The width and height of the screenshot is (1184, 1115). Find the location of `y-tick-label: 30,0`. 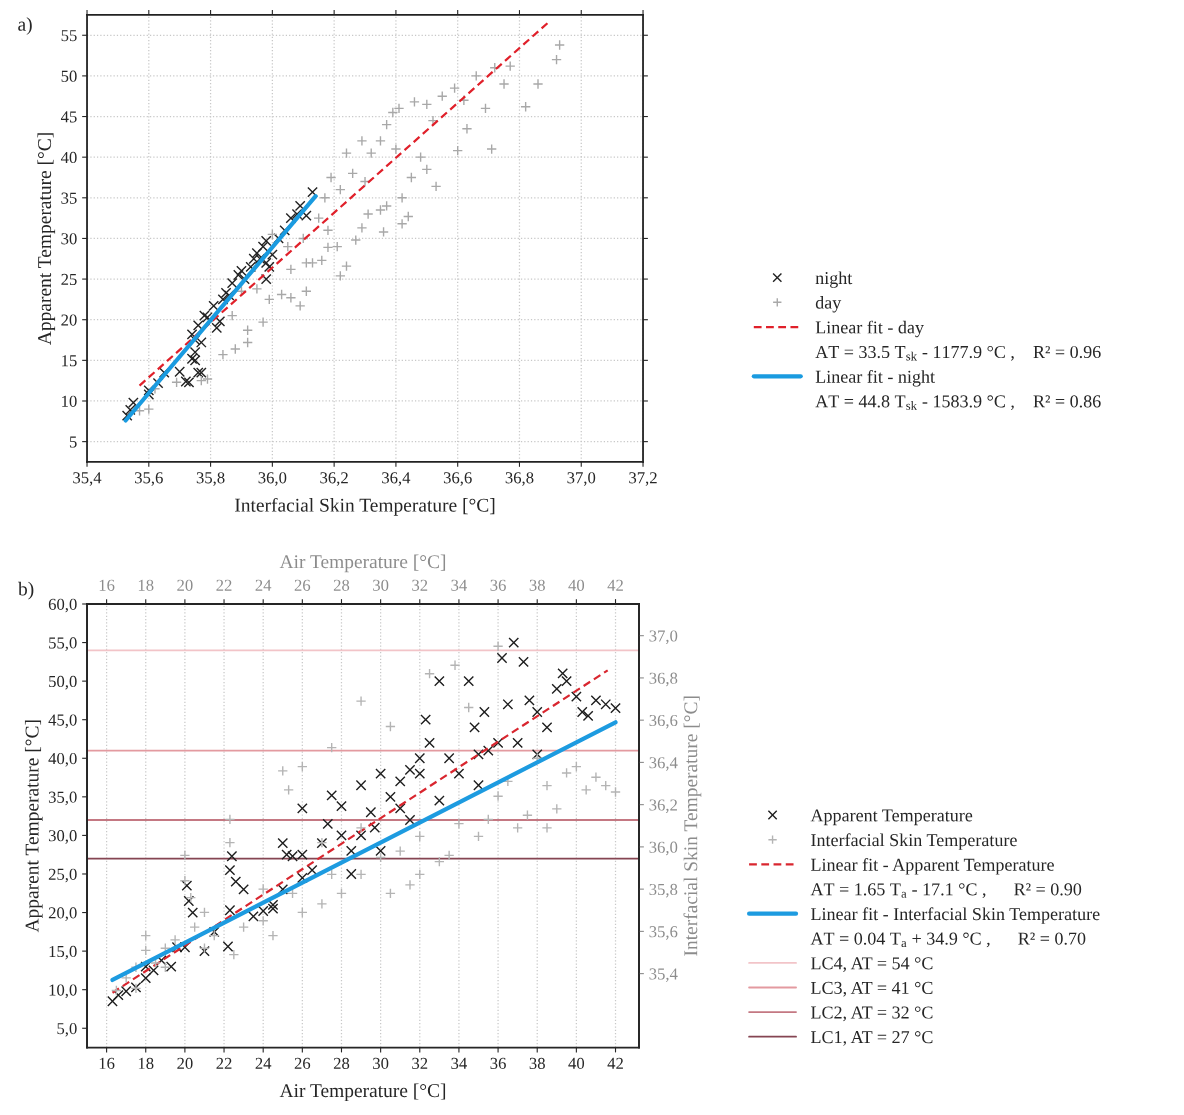

y-tick-label: 30,0 is located at coordinates (62, 837).